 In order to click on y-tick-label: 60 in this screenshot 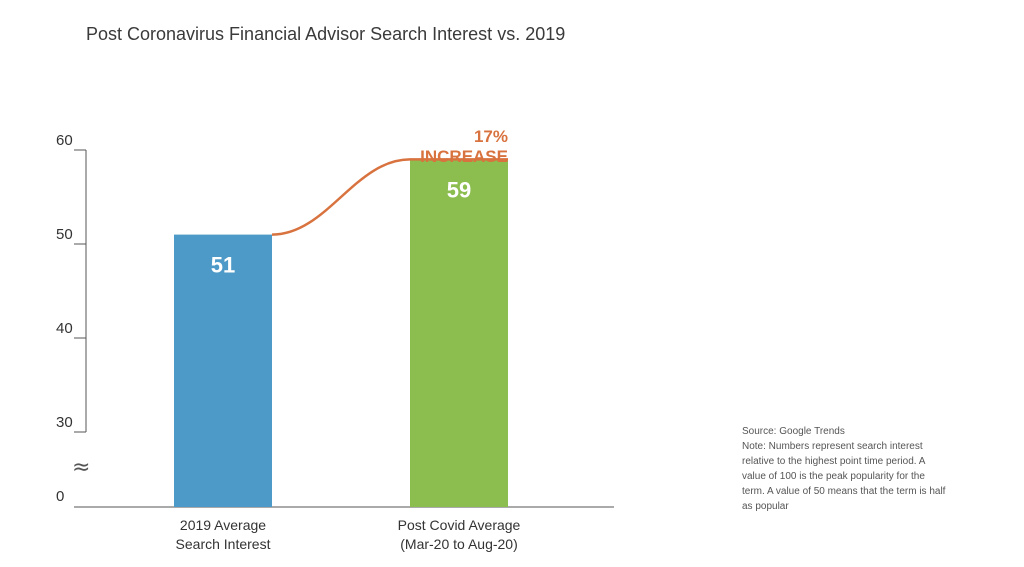, I will do `click(64, 140)`.